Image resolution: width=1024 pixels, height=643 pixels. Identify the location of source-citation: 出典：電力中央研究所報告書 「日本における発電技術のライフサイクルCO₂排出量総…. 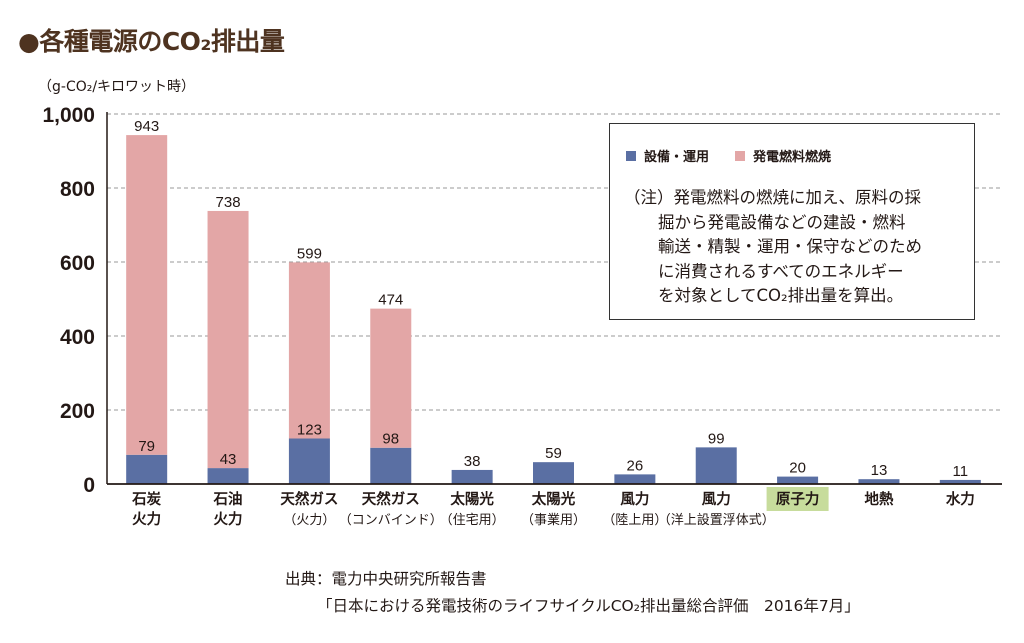
(572, 593).